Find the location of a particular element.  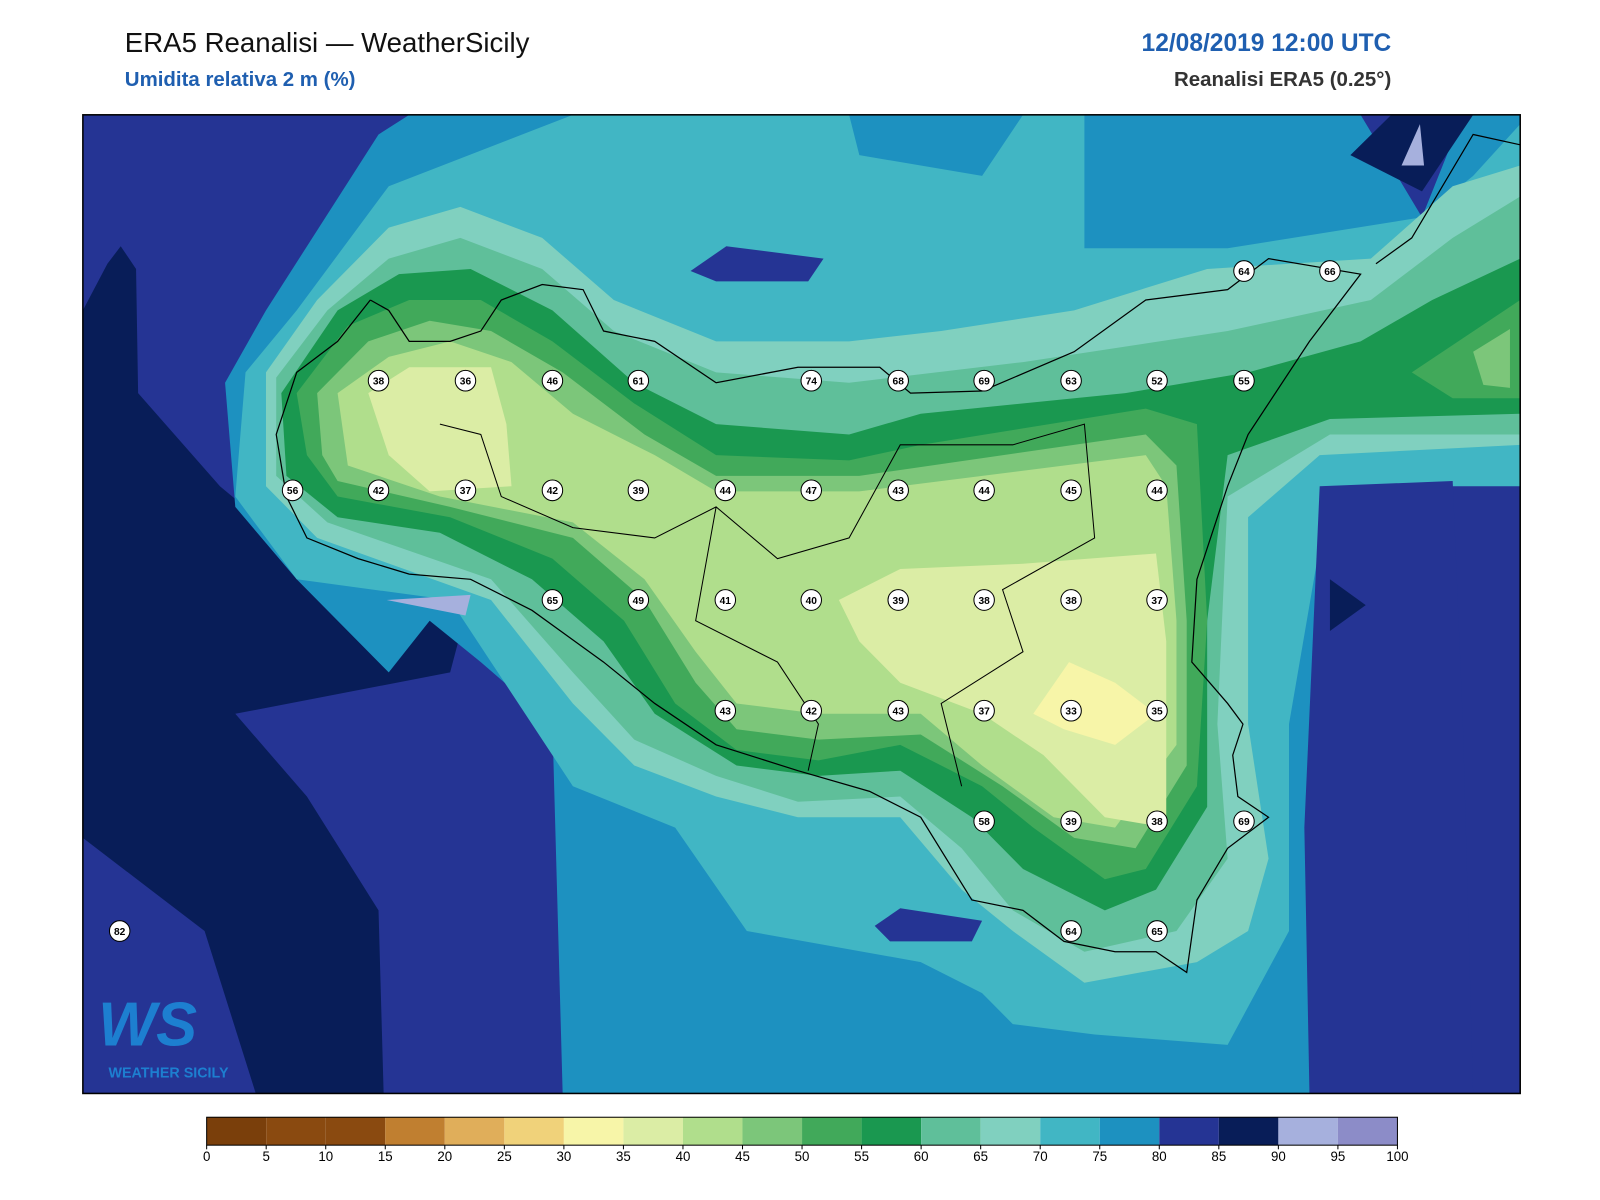

station: 40 is located at coordinates (811, 600).